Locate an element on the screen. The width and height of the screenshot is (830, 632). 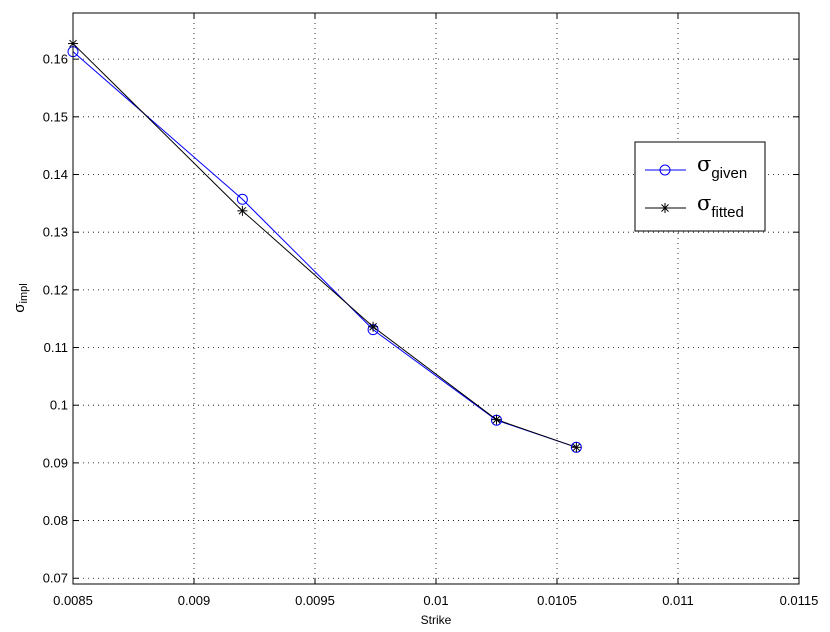
x-tick-label: 0.009 is located at coordinates (194, 600).